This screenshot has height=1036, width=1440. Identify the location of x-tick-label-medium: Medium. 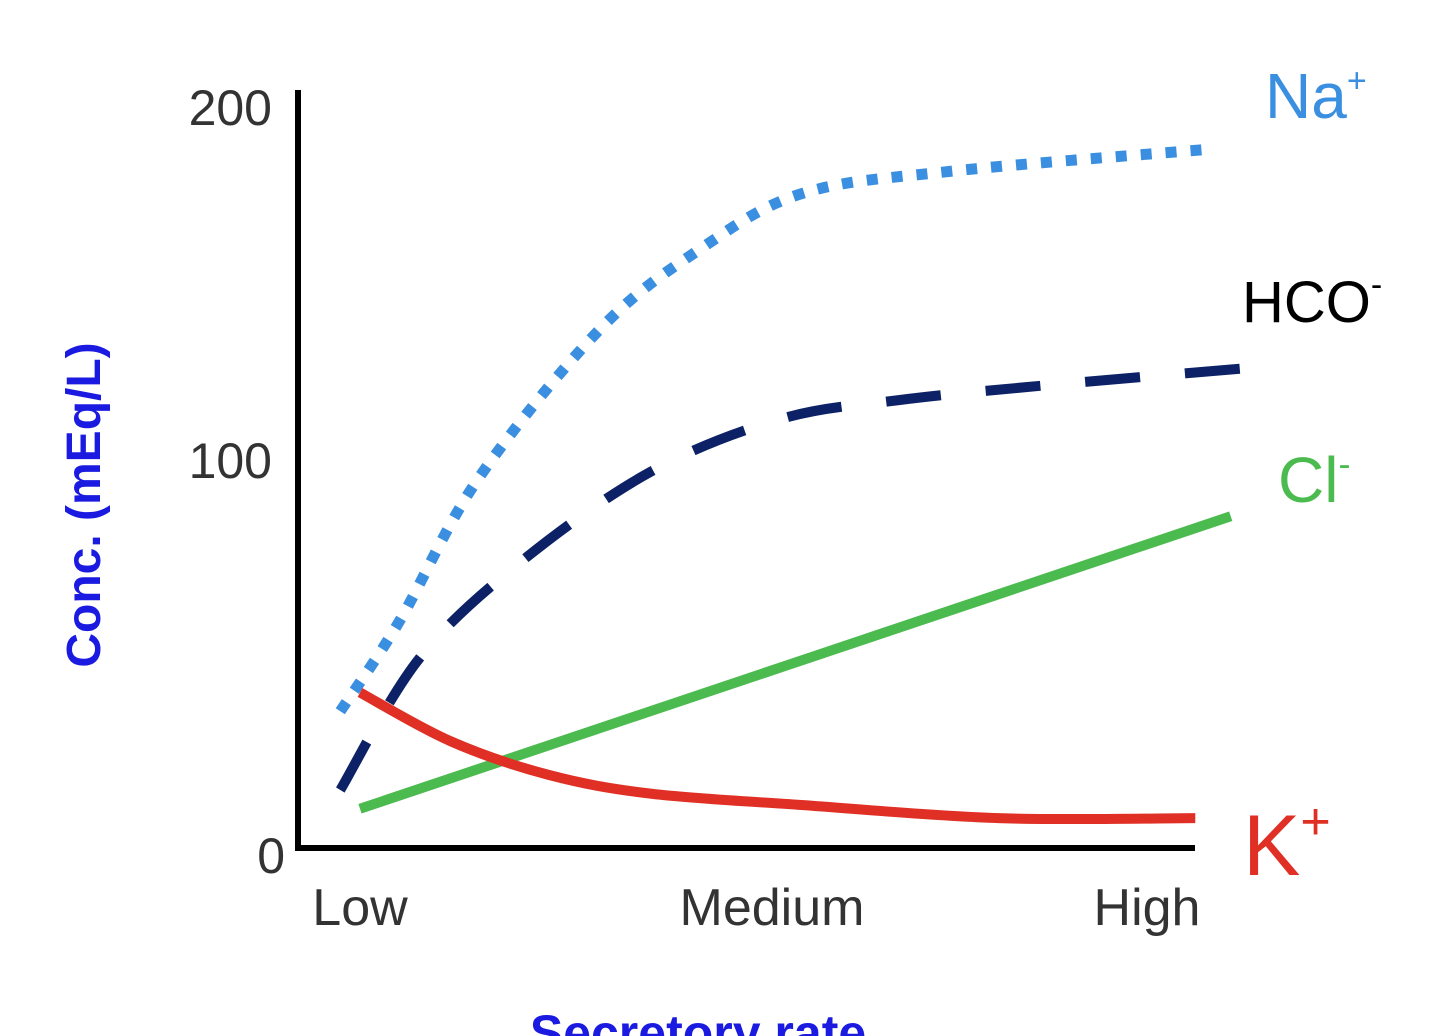
(772, 908).